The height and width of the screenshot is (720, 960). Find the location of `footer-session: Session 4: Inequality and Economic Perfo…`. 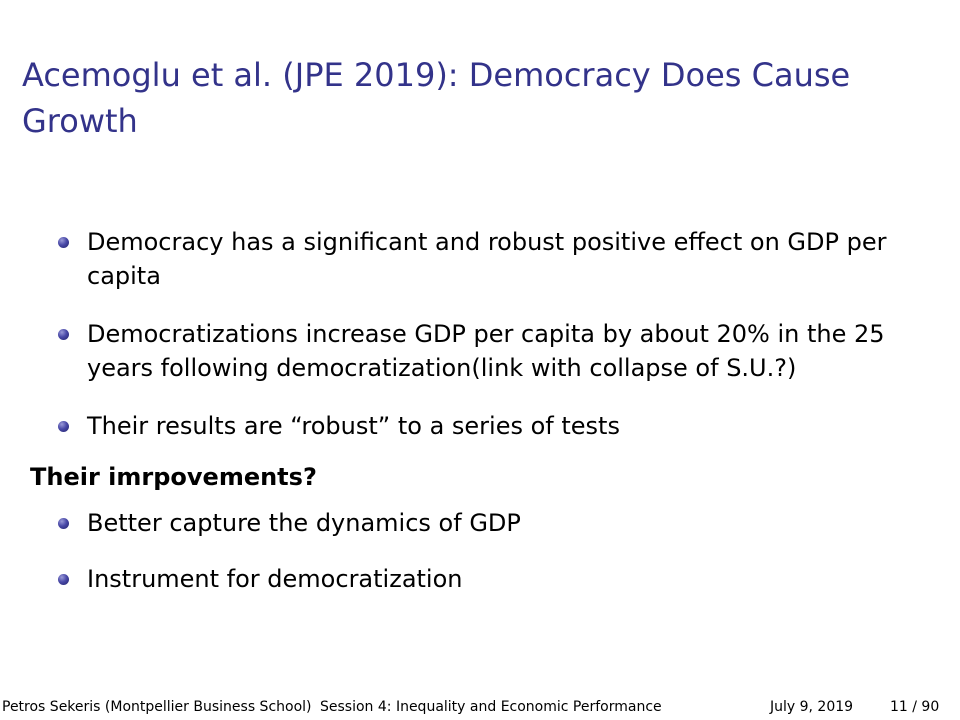

footer-session: Session 4: Inequality and Economic Perfo… is located at coordinates (491, 707).